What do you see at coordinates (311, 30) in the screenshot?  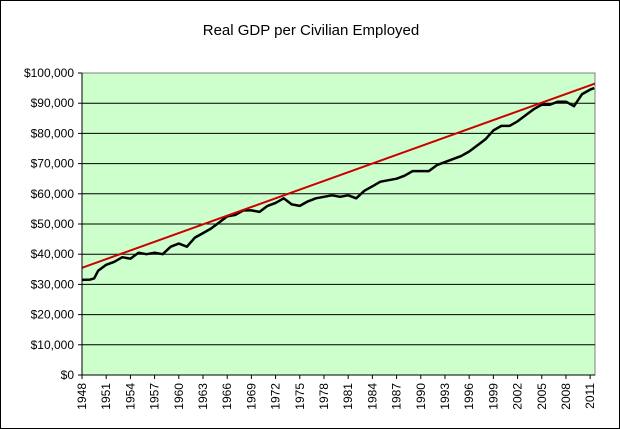 I see `chart-title: Real GDP per Civilian Employed` at bounding box center [311, 30].